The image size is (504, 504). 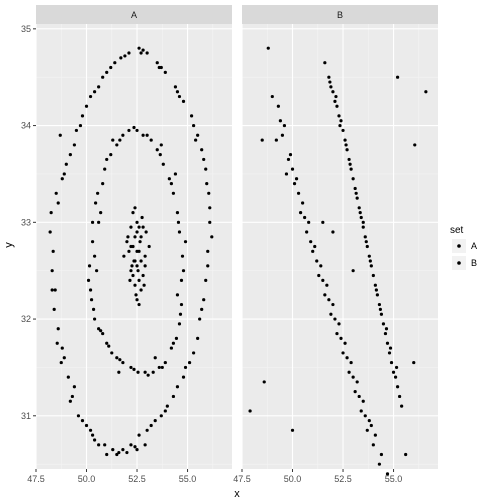 I want to click on x-tick-label: 47.5, so click(x=242, y=479).